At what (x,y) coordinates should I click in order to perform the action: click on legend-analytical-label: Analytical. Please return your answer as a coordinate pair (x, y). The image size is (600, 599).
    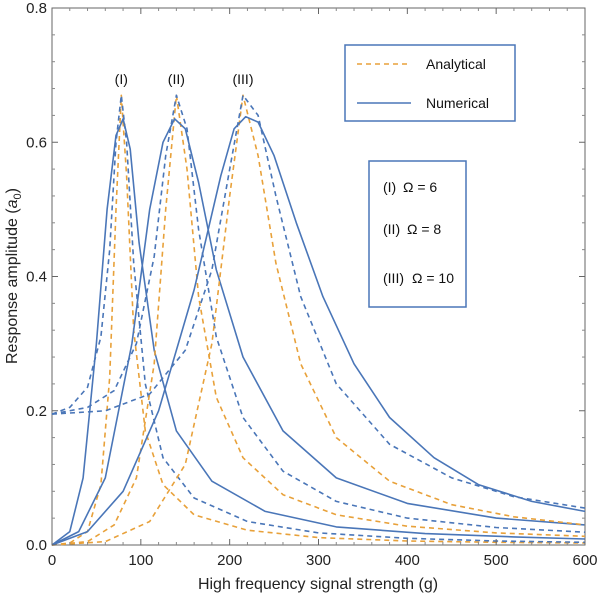
    Looking at the image, I should click on (456, 64).